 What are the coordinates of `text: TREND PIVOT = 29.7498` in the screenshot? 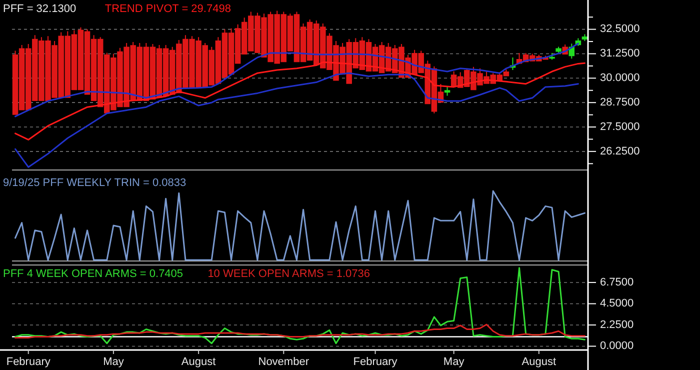 It's located at (167, 9).